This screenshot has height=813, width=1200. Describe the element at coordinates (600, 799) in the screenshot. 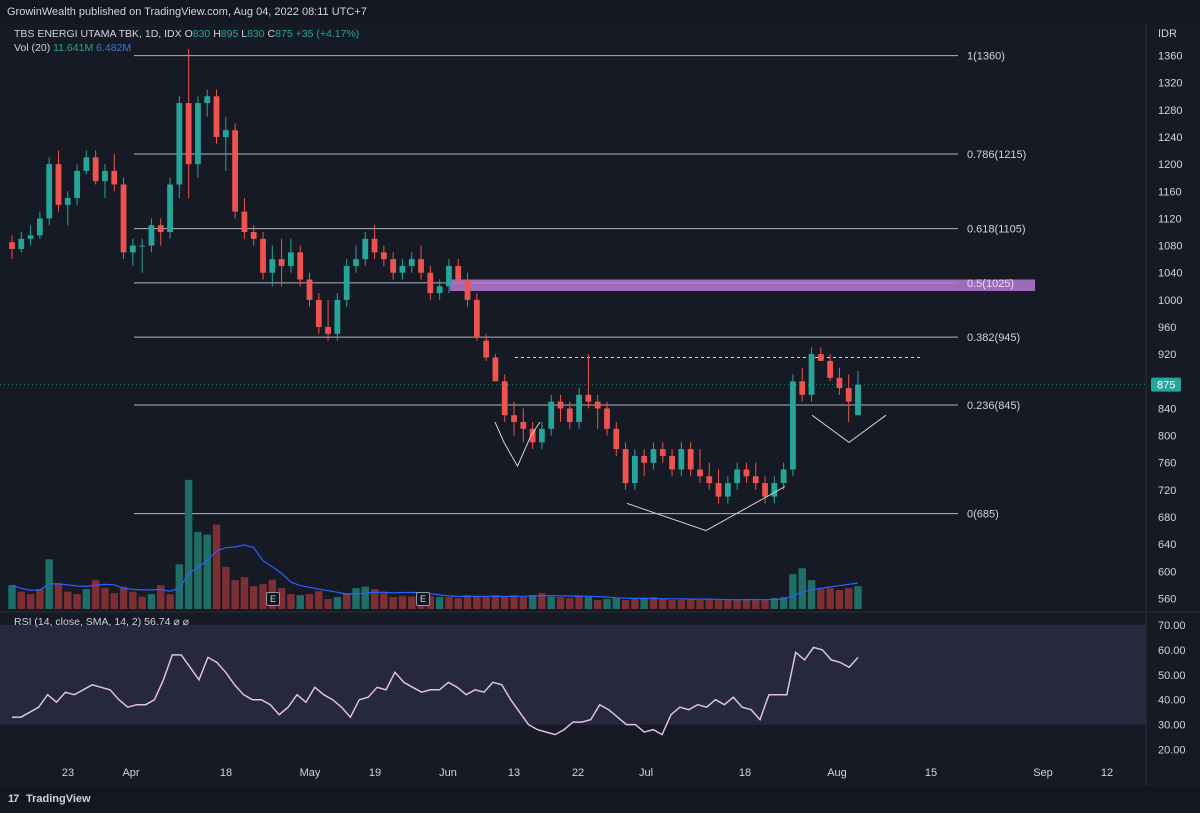

I see `footer-bar` at that location.